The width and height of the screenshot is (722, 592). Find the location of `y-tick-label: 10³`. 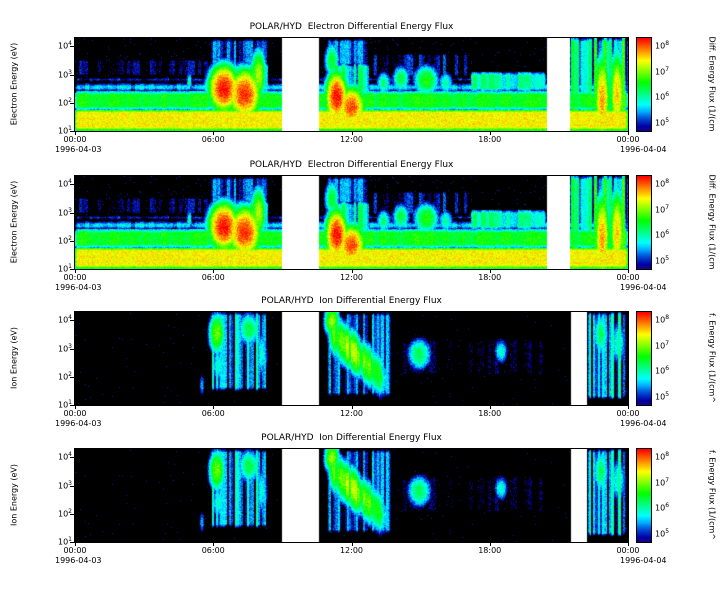

y-tick-label: 10³ is located at coordinates (64, 74).